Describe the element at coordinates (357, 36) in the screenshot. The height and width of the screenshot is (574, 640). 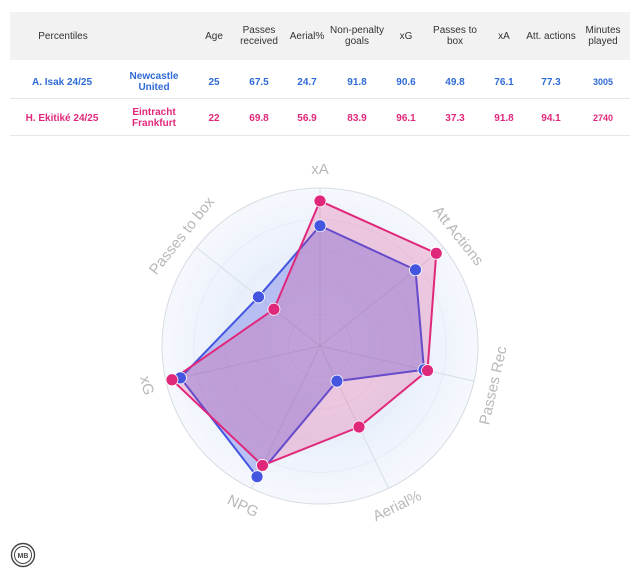
I see `header-npg: Non-penalty goals` at that location.